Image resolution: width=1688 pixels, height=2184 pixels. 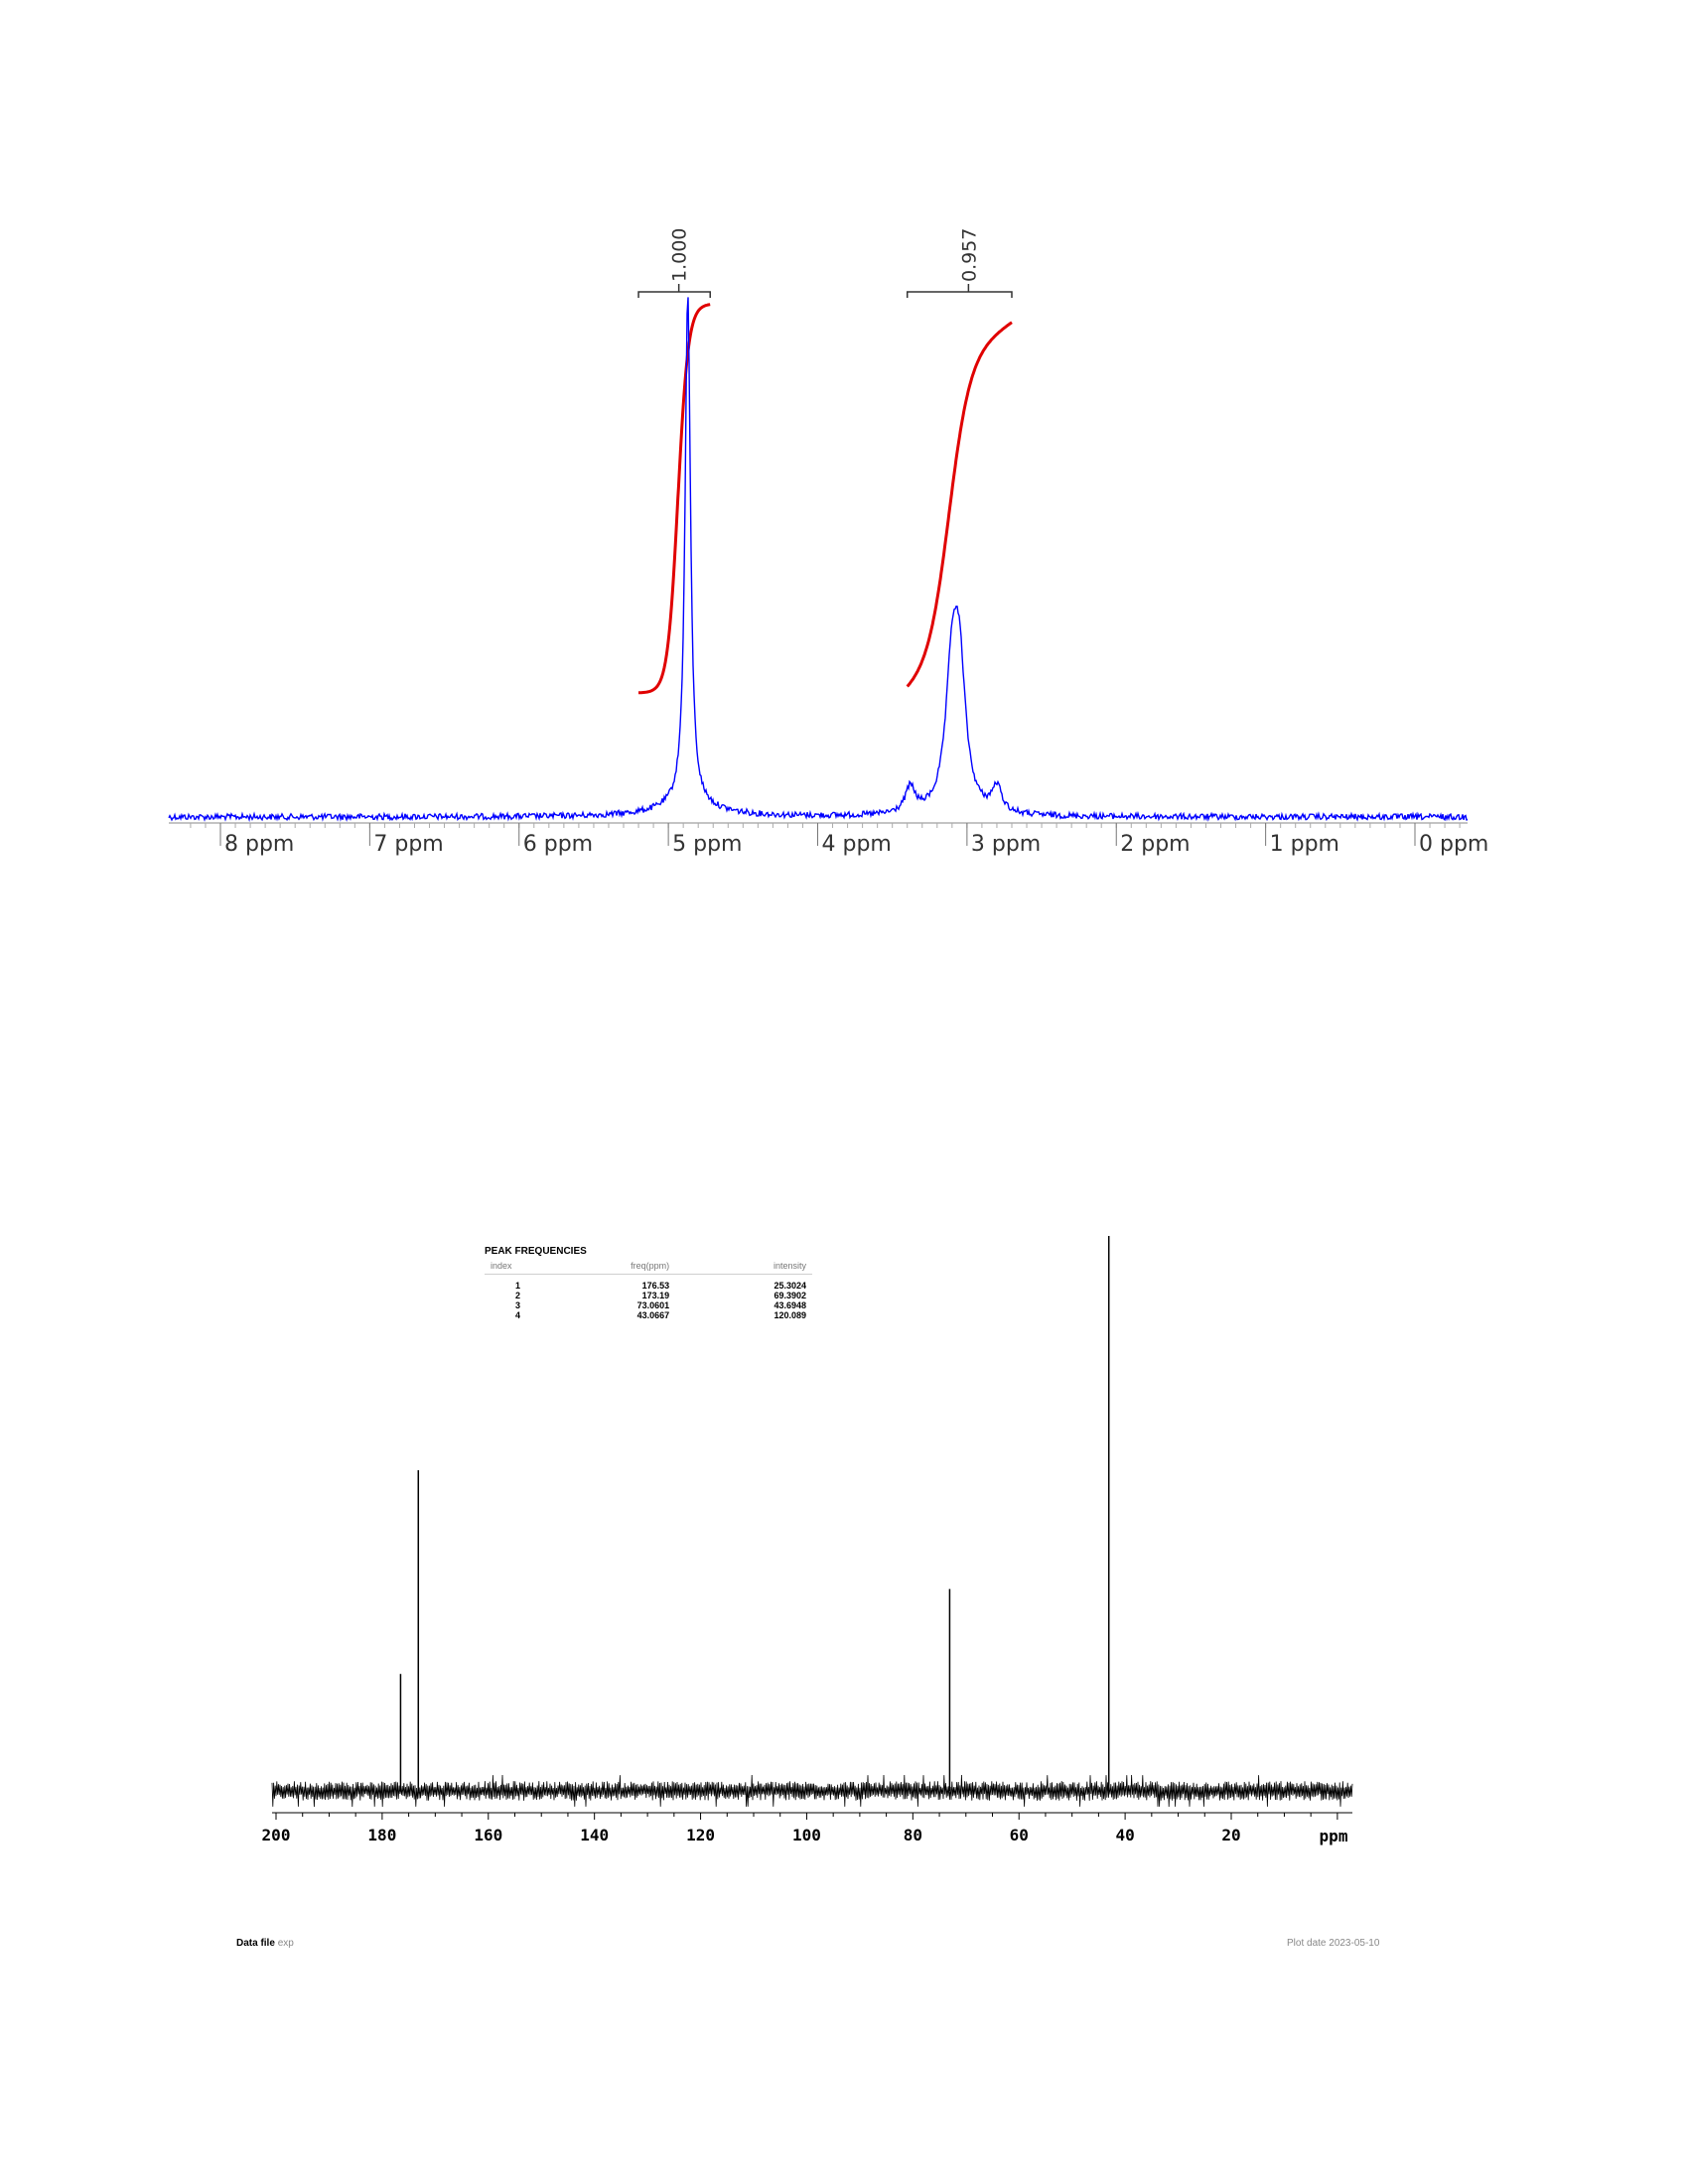 What do you see at coordinates (857, 844) in the screenshot?
I see `h-tick-label: 4 ppm` at bounding box center [857, 844].